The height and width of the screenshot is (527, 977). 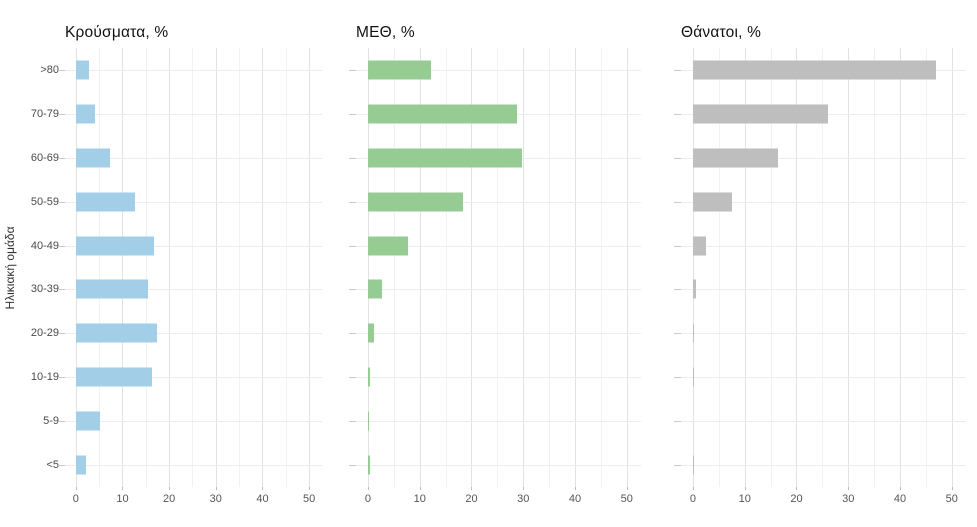 What do you see at coordinates (44, 157) in the screenshot?
I see `age-group-label: 60-69` at bounding box center [44, 157].